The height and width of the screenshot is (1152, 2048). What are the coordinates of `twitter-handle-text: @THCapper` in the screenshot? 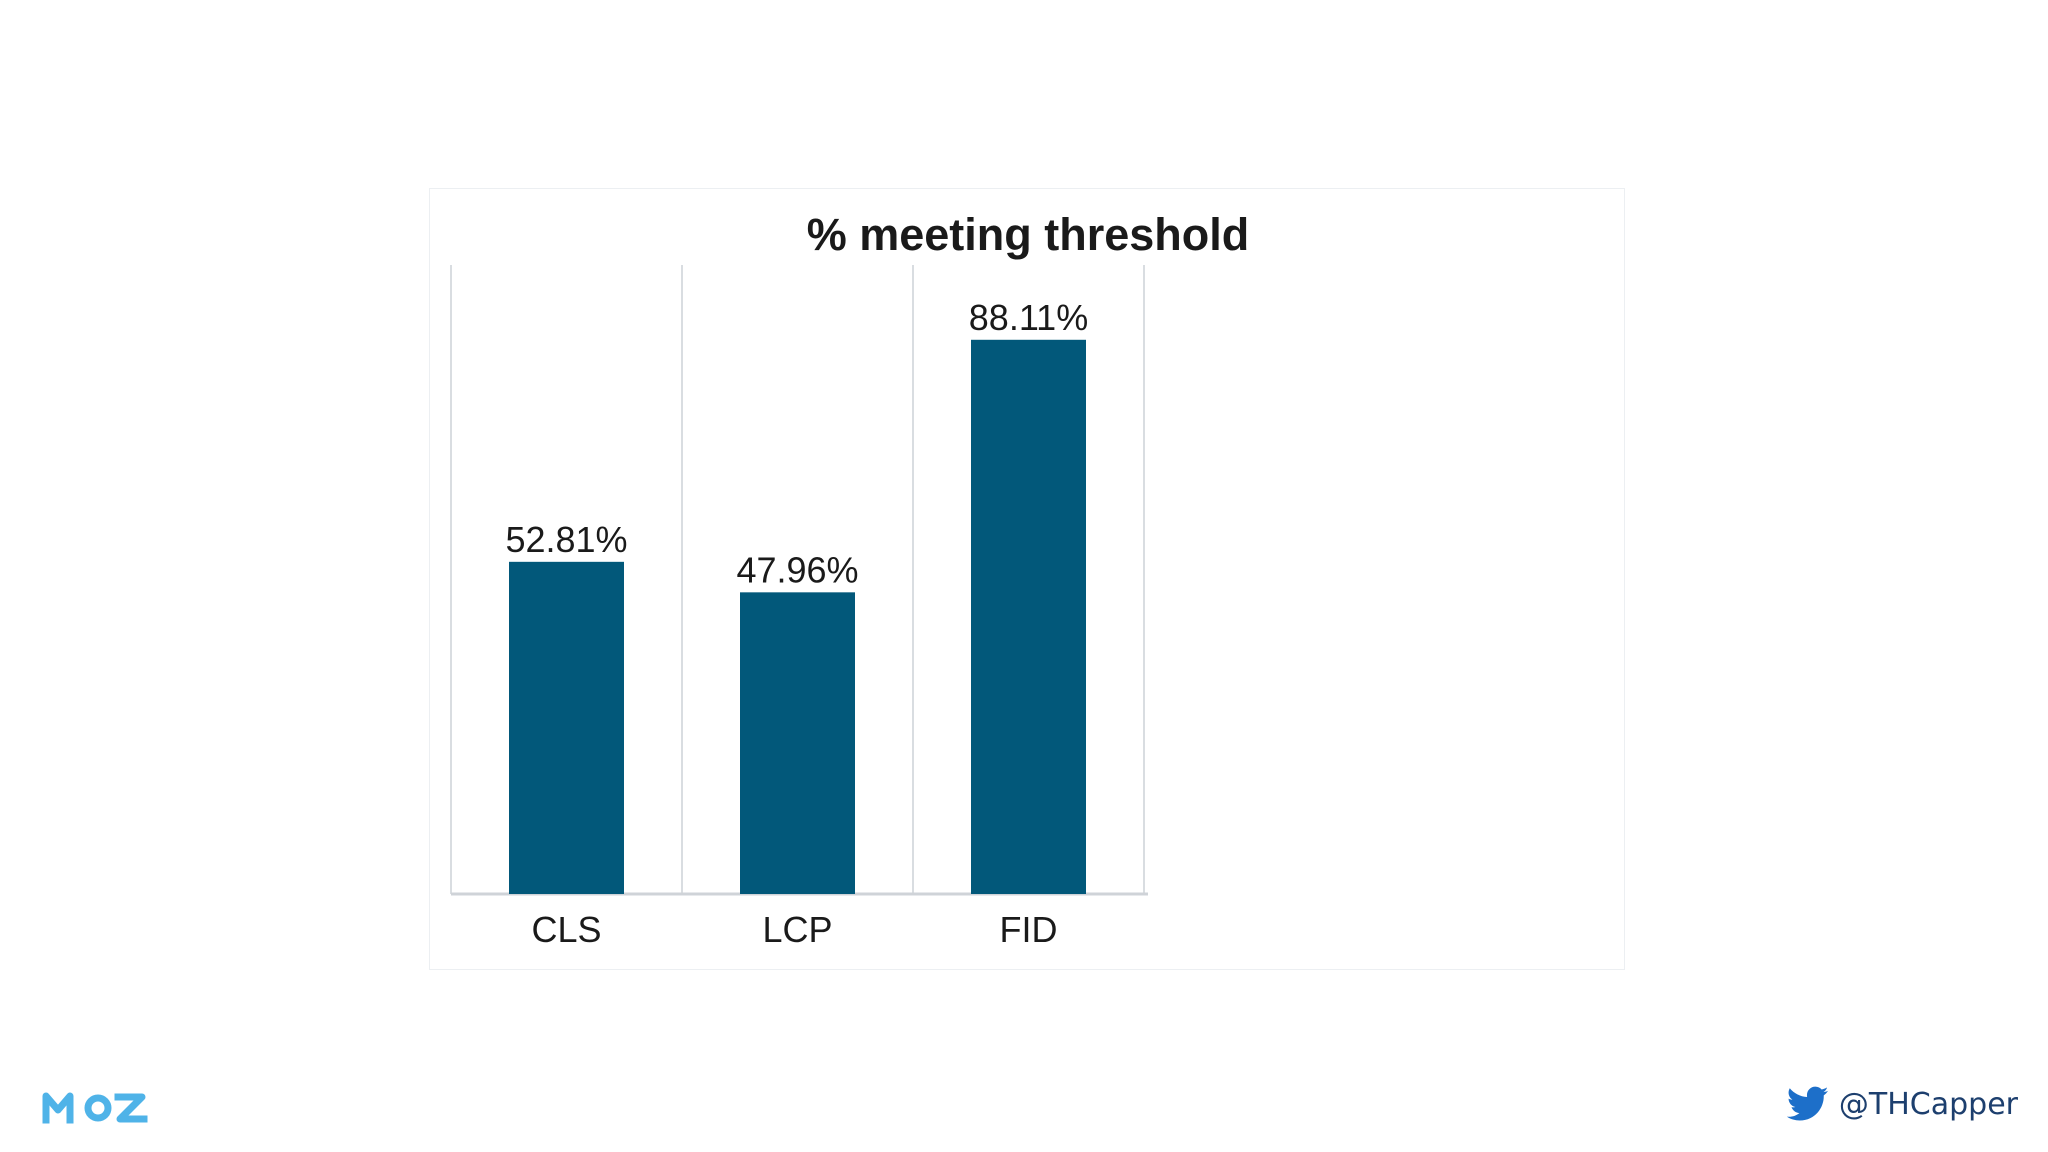 It's located at (1928, 1104).